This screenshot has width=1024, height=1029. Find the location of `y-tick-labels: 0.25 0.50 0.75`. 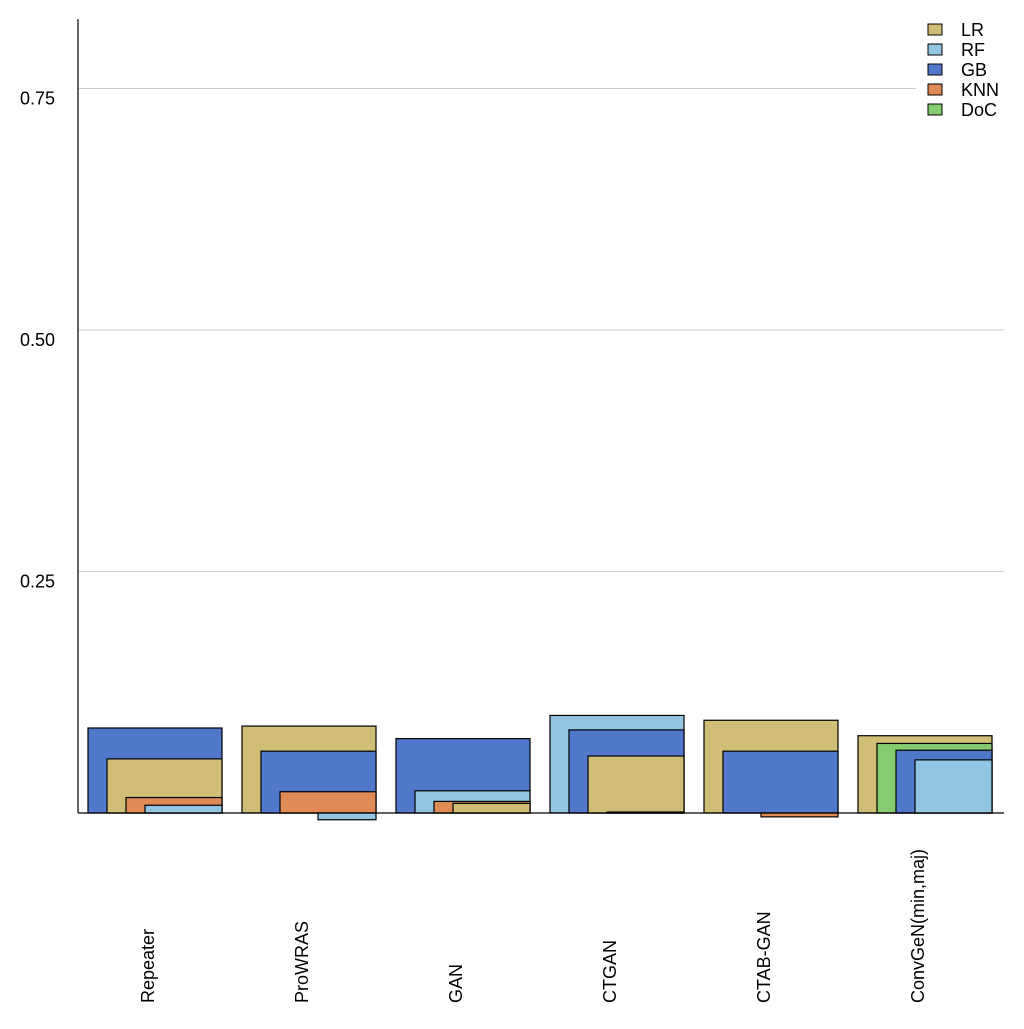

y-tick-labels: 0.25 0.50 0.75 is located at coordinates (37, 340).